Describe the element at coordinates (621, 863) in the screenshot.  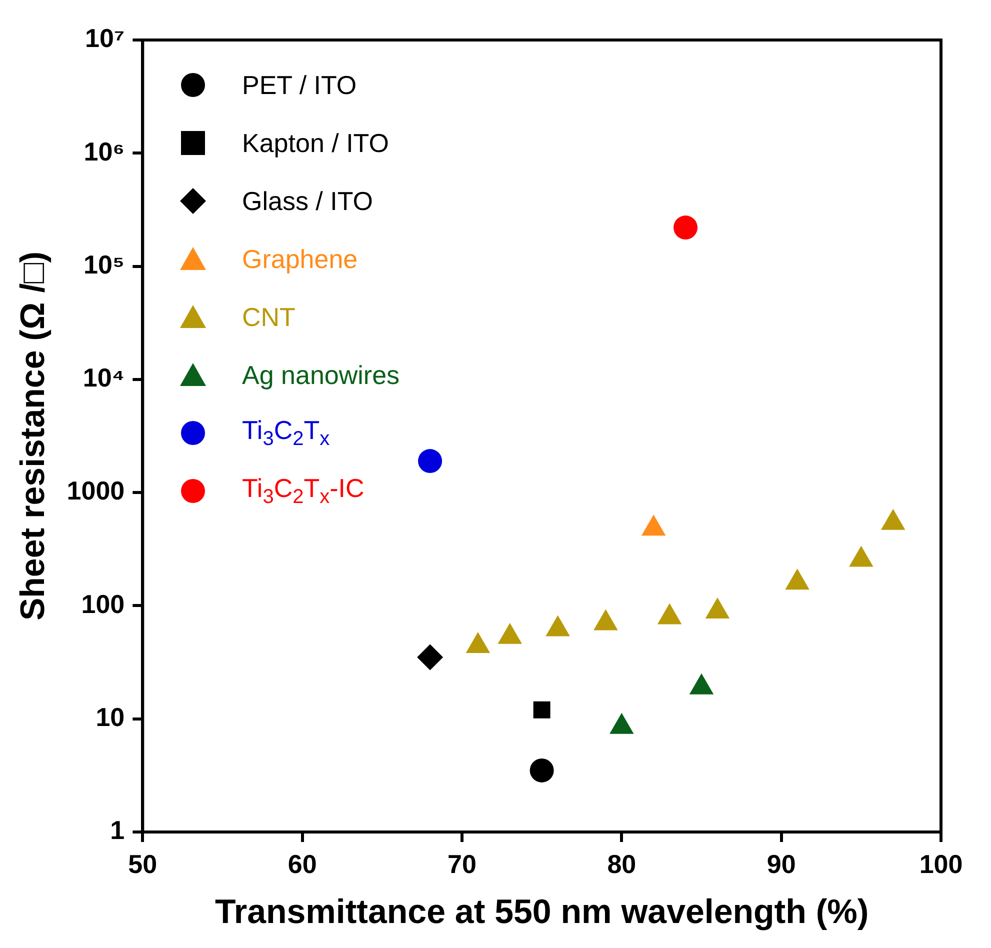
I see `x-tick-label: 80` at that location.